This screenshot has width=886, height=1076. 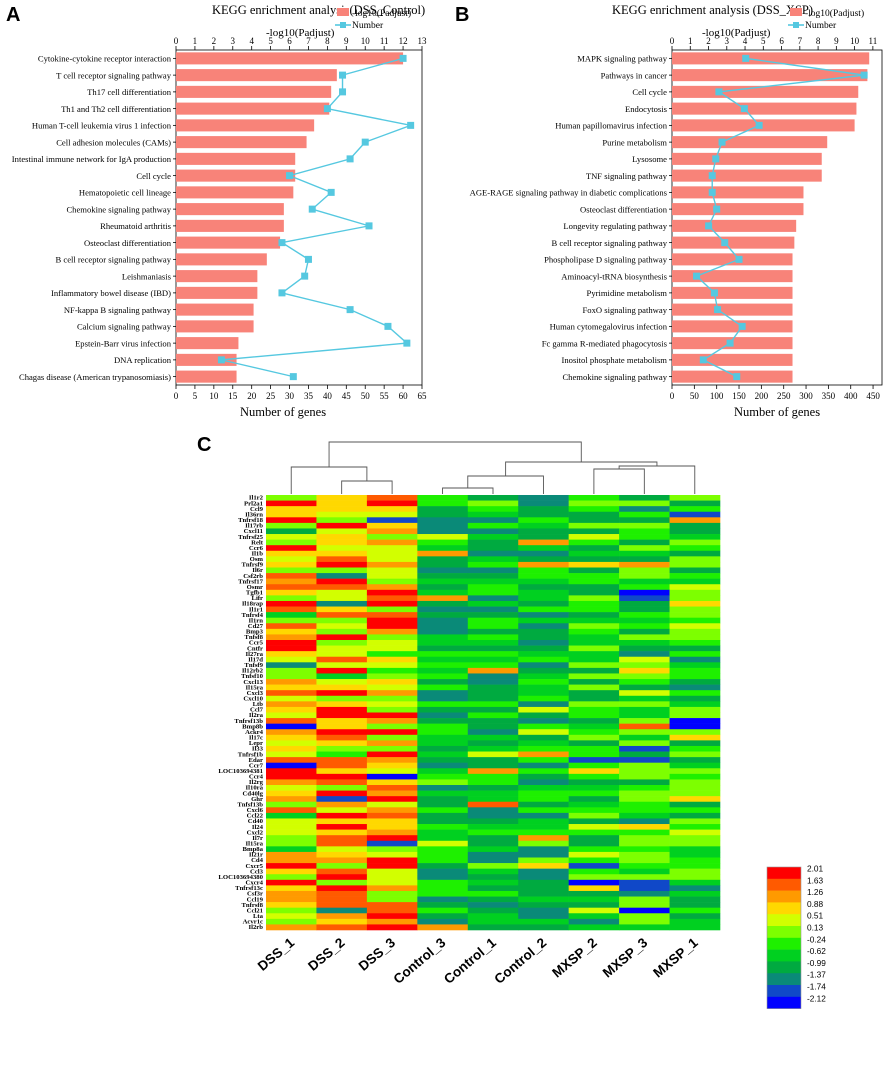 What do you see at coordinates (118, 209) in the screenshot?
I see `category-label: Chemokine signaling pathway` at bounding box center [118, 209].